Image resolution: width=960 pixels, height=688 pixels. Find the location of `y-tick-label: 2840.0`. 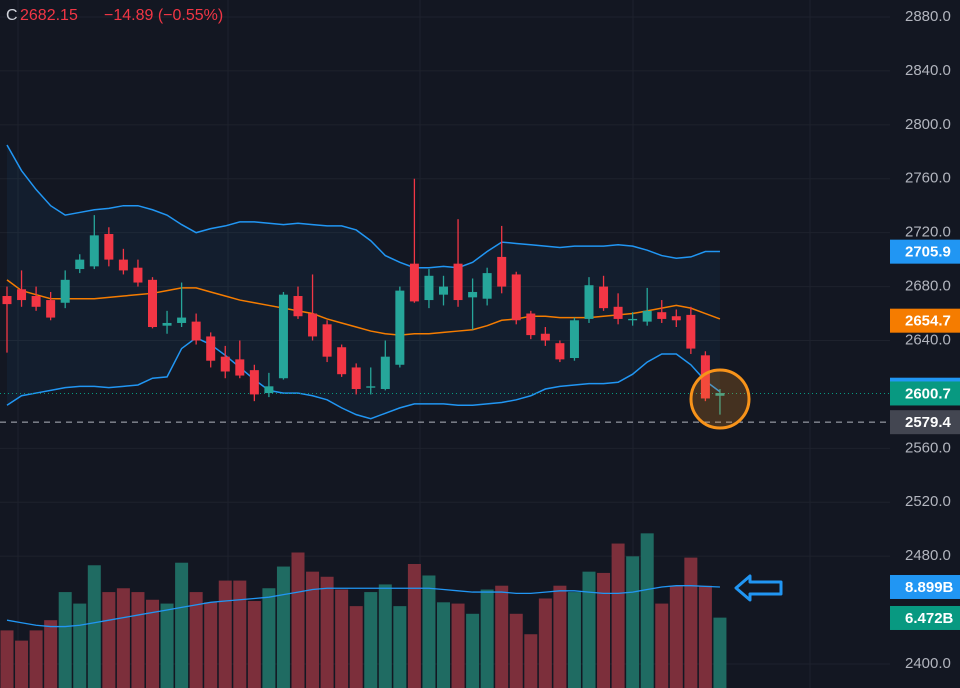

y-tick-label: 2840.0 is located at coordinates (928, 70).